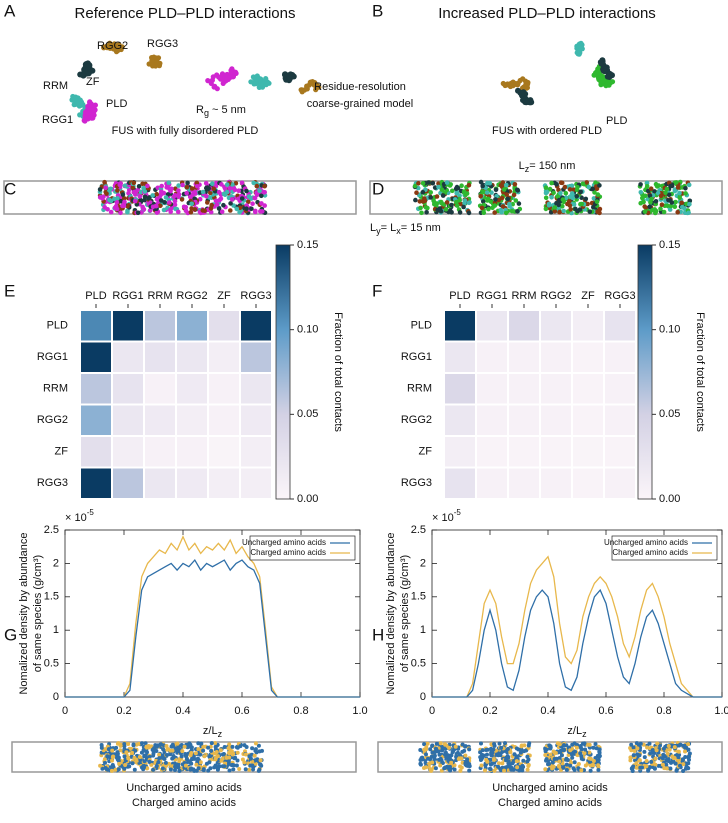 Image resolution: width=728 pixels, height=823 pixels. Describe the element at coordinates (423, 697) in the screenshot. I see `y-tick-label: 0` at that location.